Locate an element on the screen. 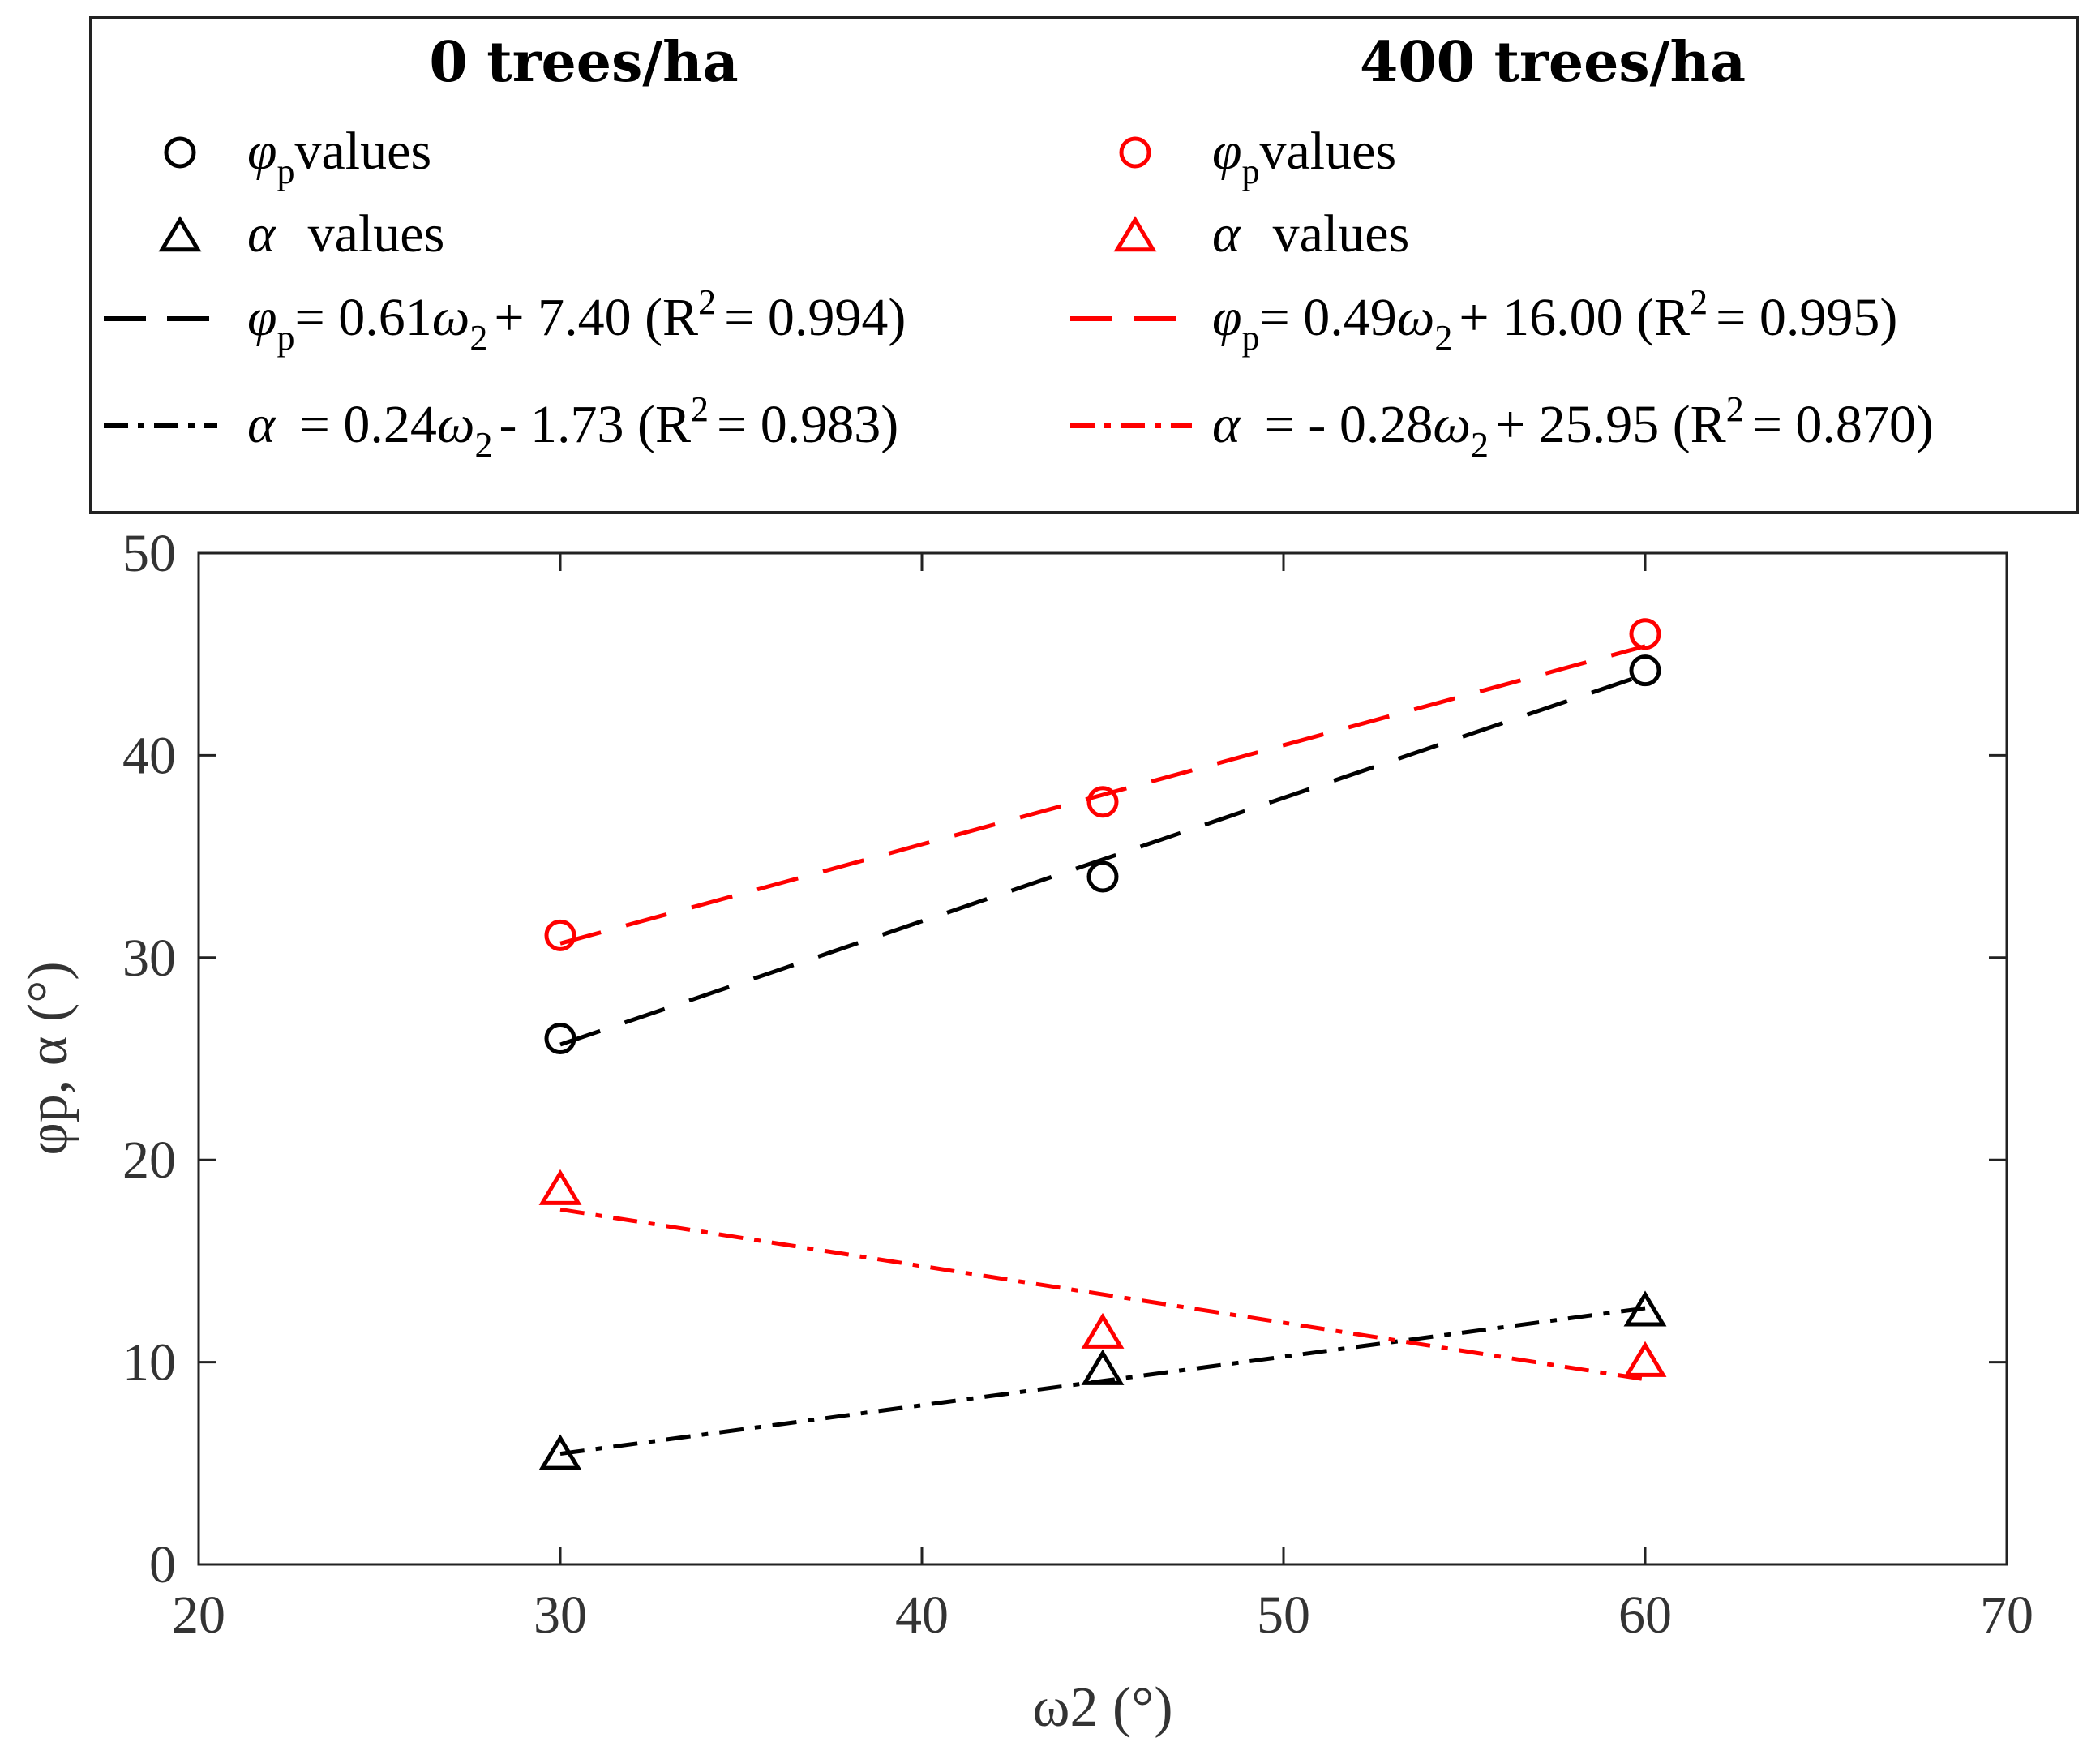  legend-label: α = - 0.28ω2 + 25.95 (R2 = 0.870) is located at coordinates (1573, 427).